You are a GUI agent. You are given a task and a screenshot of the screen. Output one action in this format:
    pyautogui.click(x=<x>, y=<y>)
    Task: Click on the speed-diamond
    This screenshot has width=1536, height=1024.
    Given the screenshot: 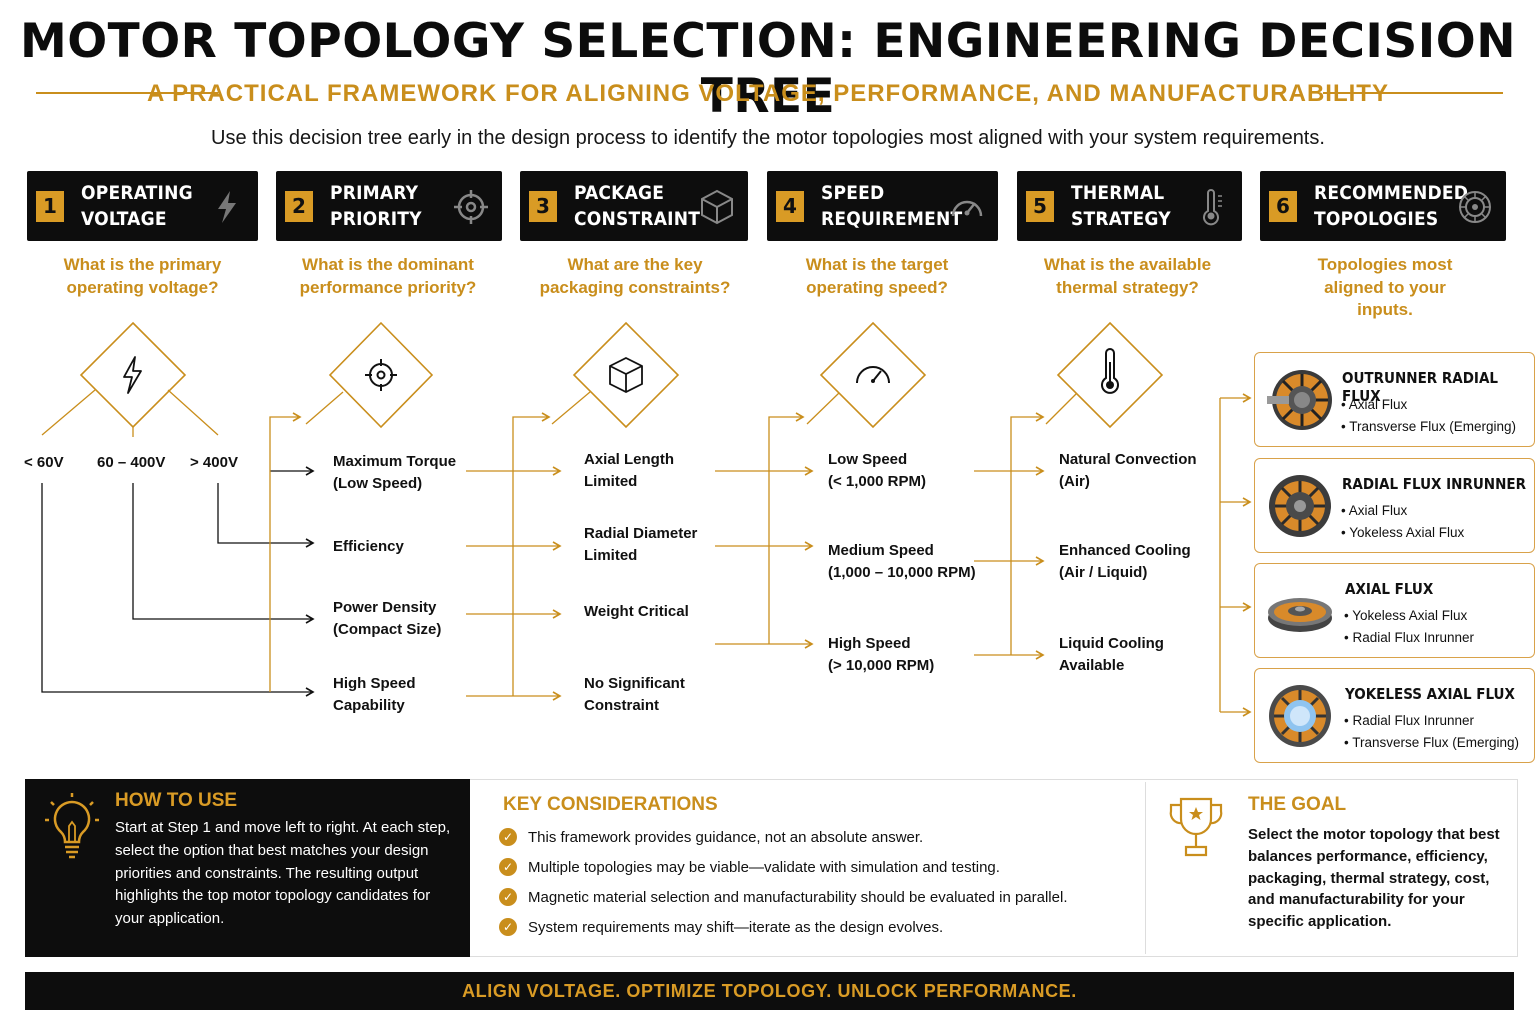 What is the action you would take?
    pyautogui.click(x=873, y=375)
    